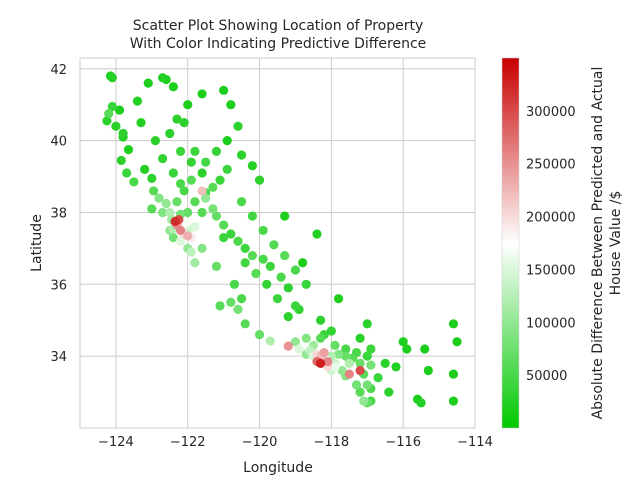 This screenshot has height=480, width=640. What do you see at coordinates (58, 285) in the screenshot?
I see `y-tick-label: 36` at bounding box center [58, 285].